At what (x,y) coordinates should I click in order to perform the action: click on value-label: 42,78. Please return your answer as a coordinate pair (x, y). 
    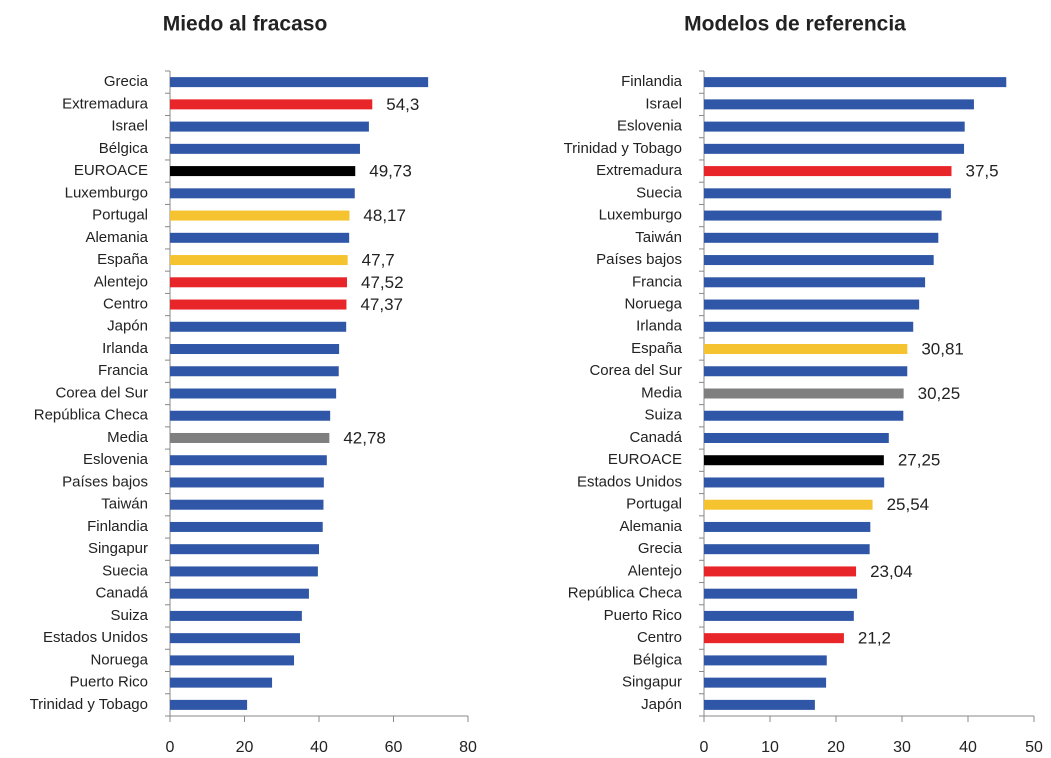
    Looking at the image, I should click on (364, 437).